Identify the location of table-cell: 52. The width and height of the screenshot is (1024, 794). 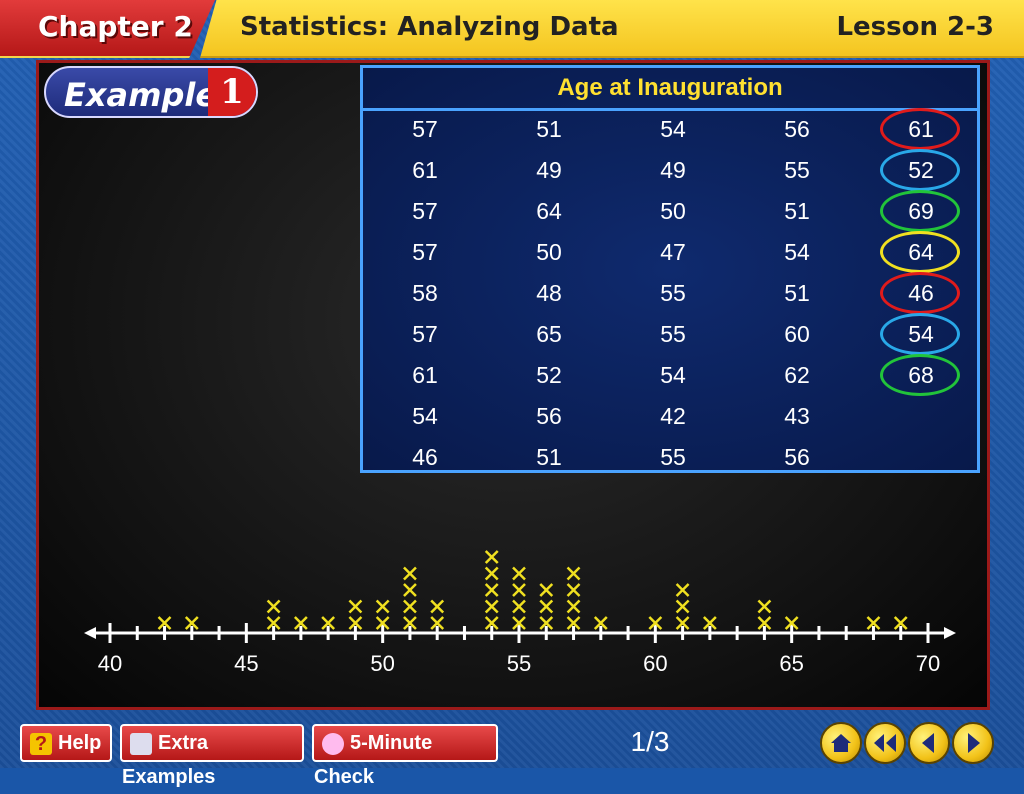
(549, 375).